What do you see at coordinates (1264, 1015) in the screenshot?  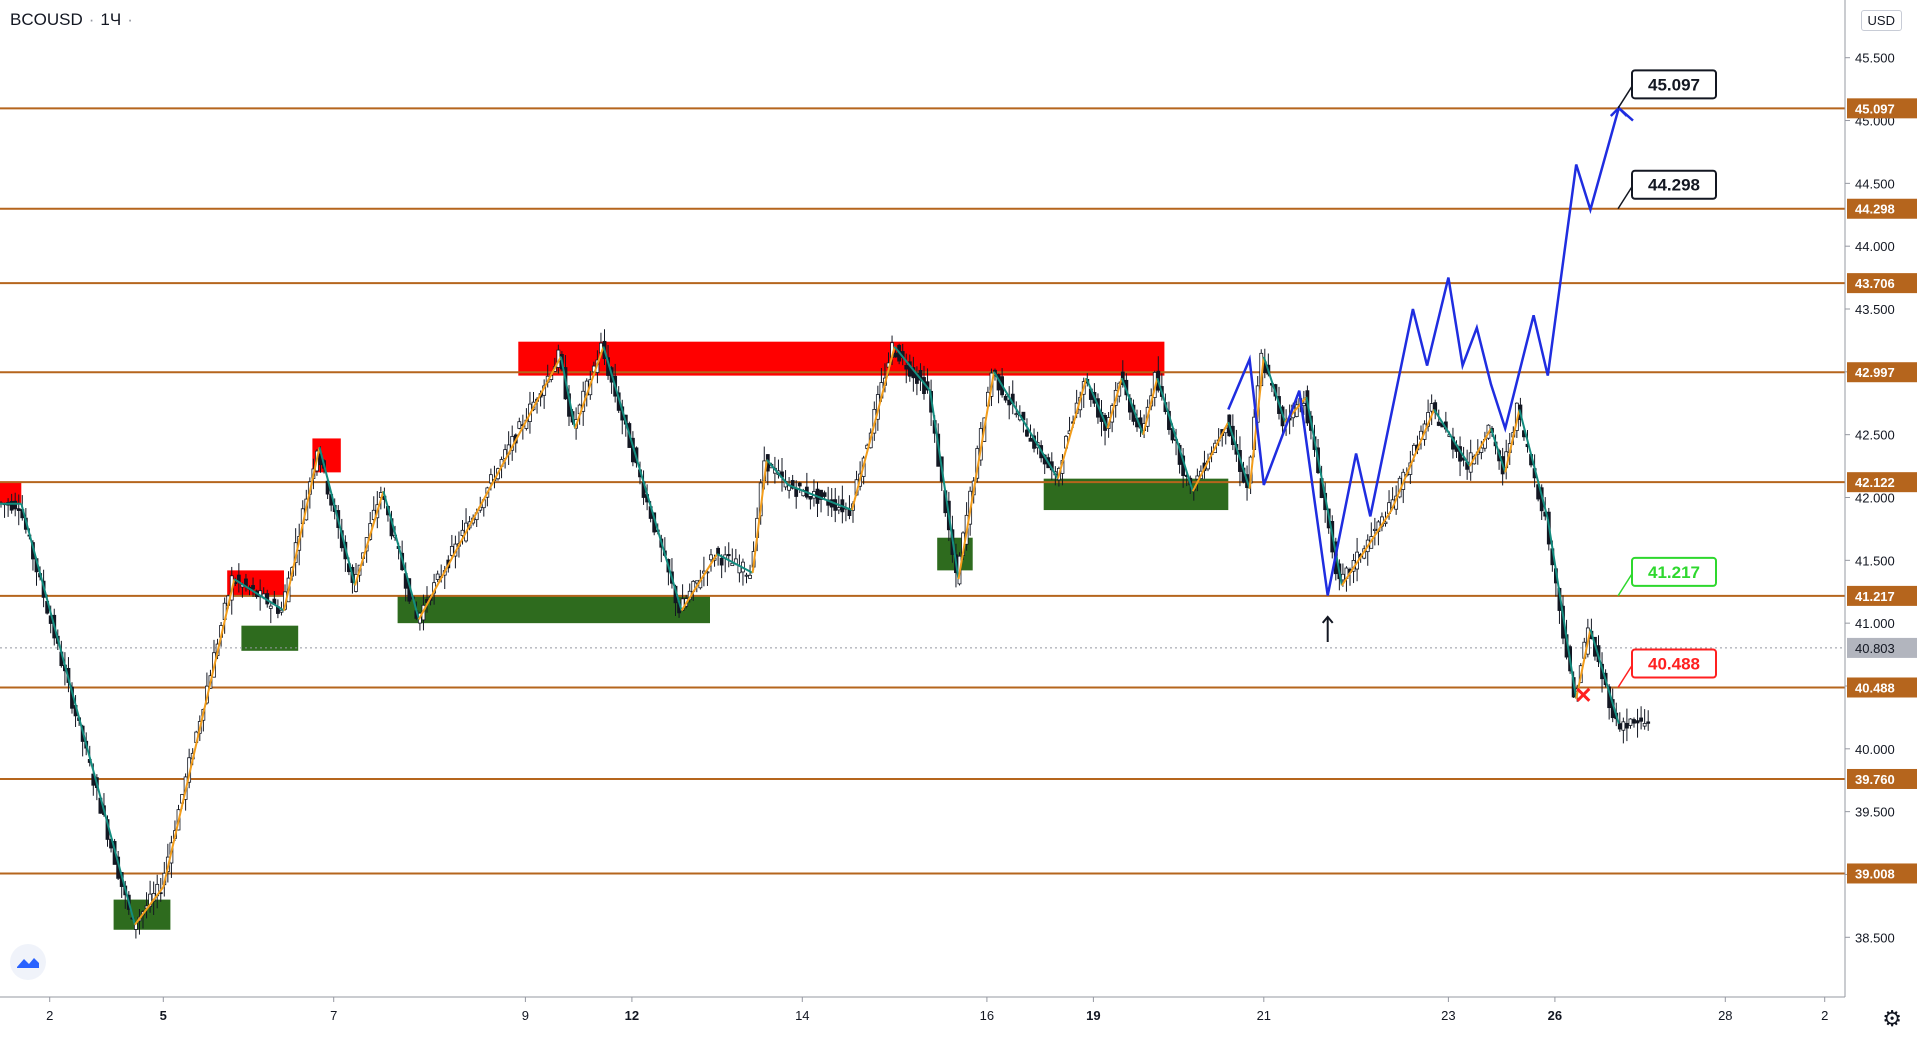 I see `time-tick-label: 21` at bounding box center [1264, 1015].